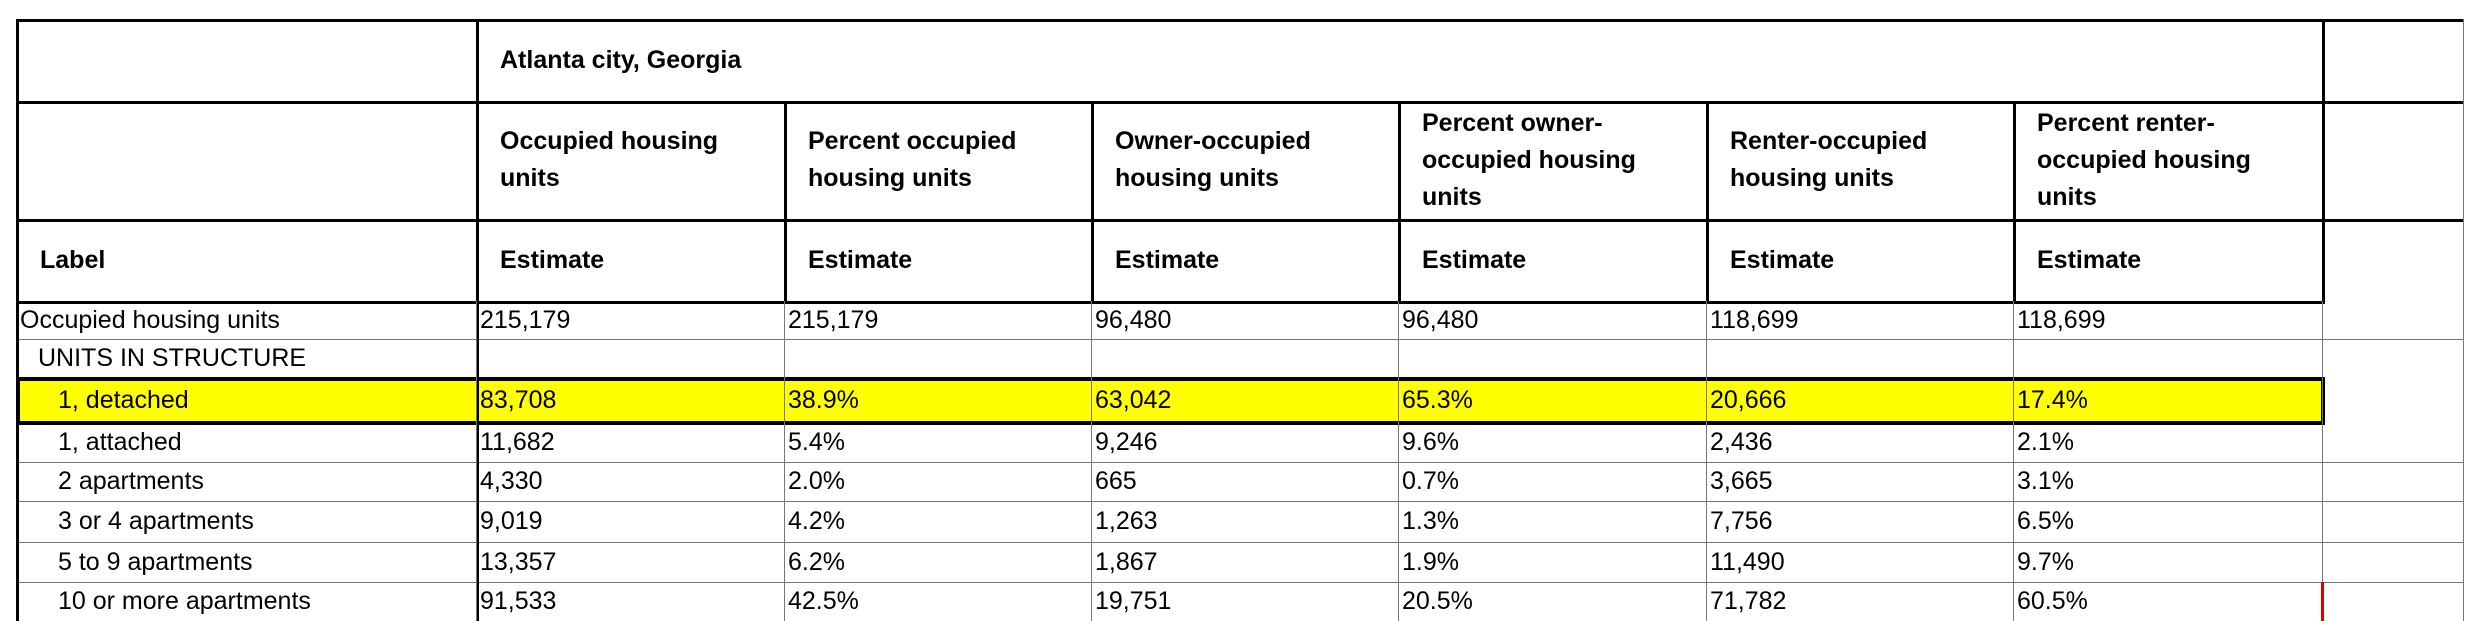  I want to click on table-cell: 6.2%, so click(816, 561).